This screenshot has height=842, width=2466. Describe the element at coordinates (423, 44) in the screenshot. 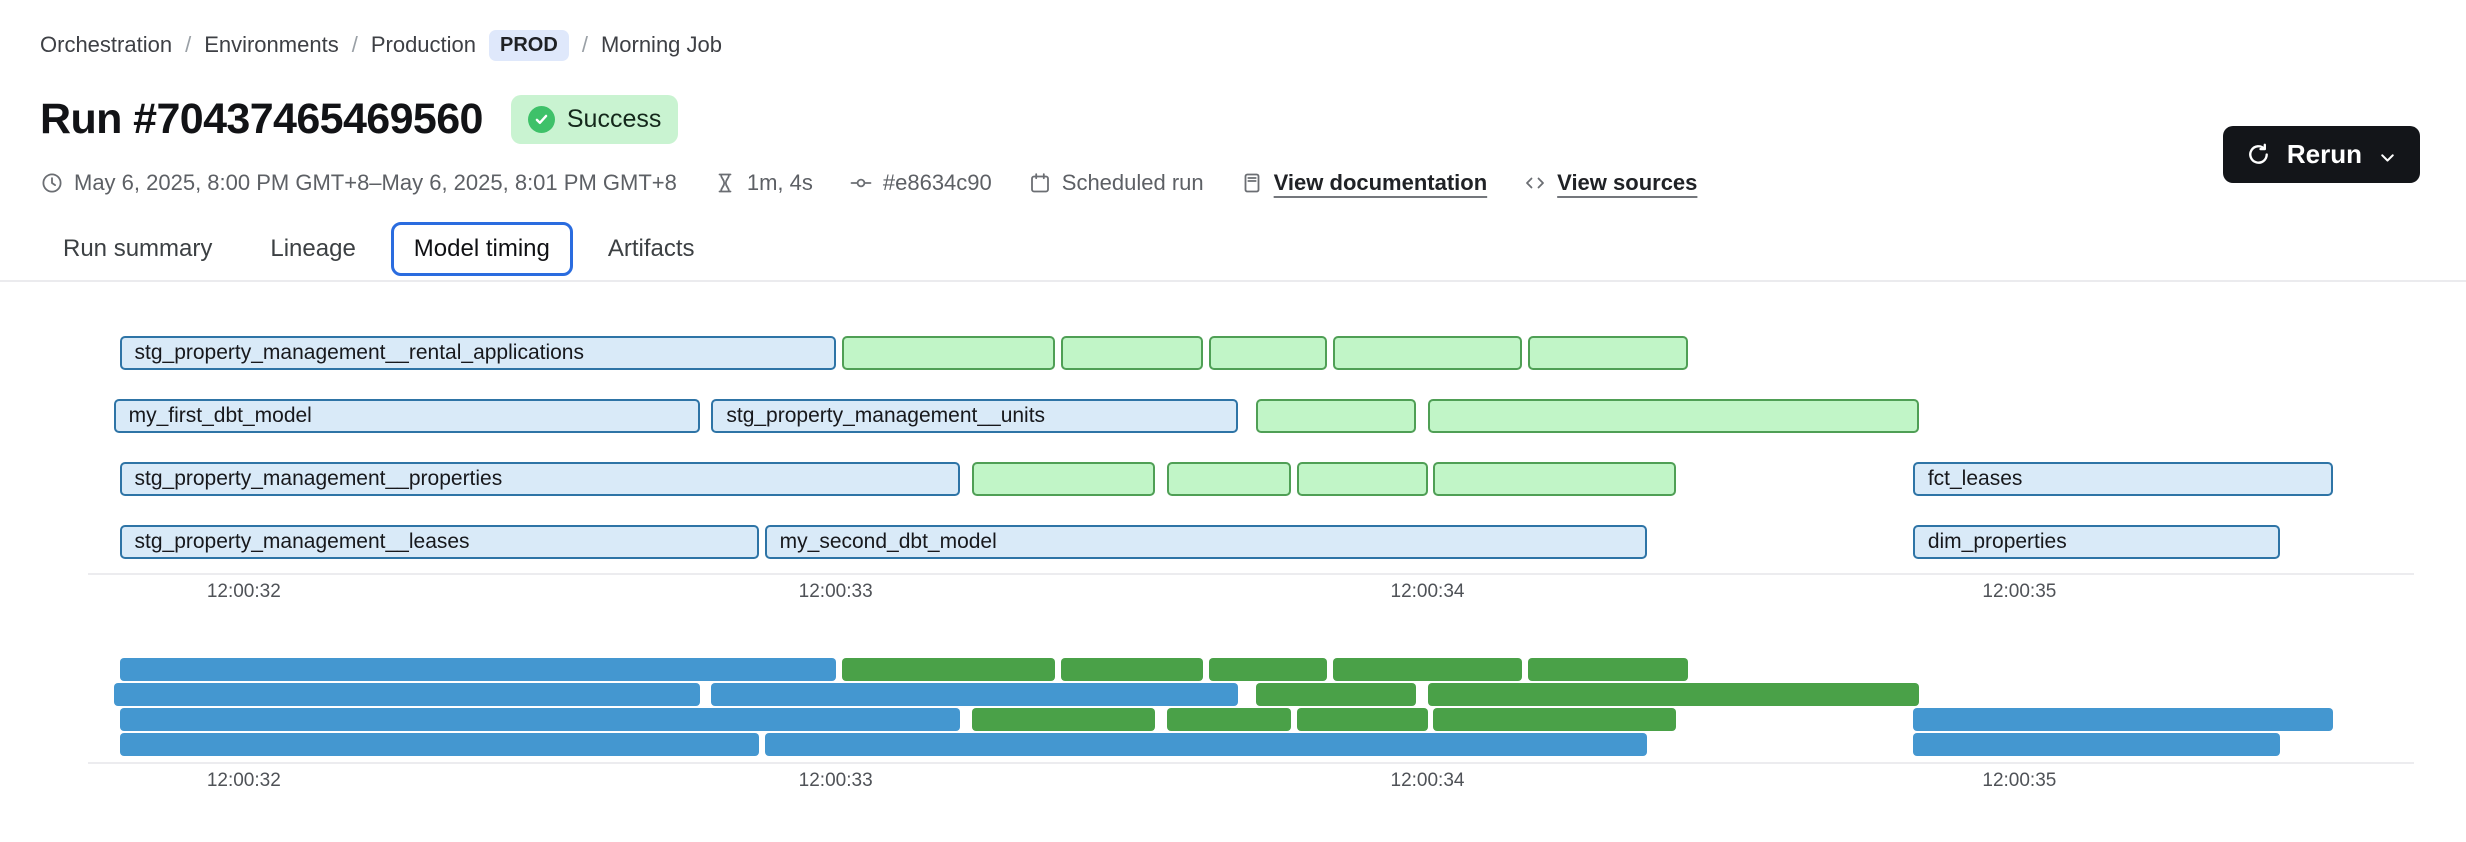

I see `breadcrumb-production: Production` at that location.